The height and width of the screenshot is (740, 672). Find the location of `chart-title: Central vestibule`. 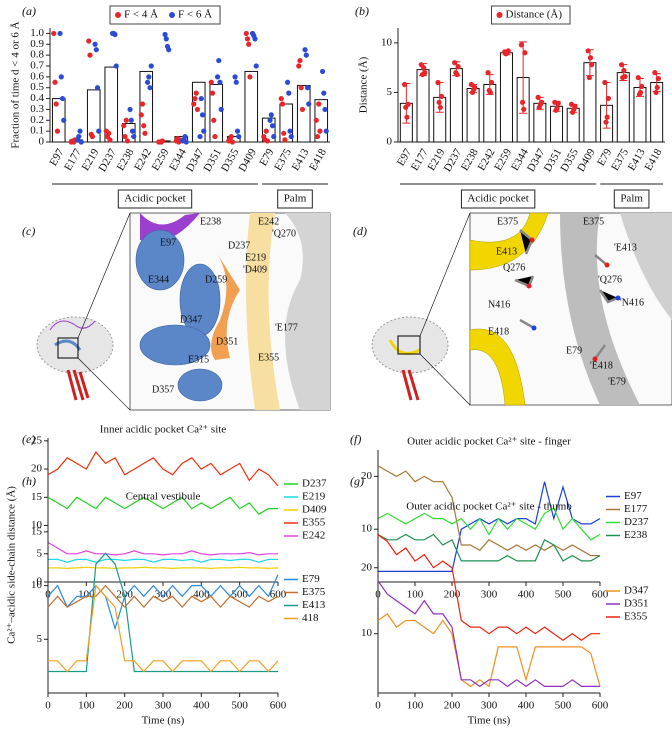

chart-title: Central vestibule is located at coordinates (163, 497).